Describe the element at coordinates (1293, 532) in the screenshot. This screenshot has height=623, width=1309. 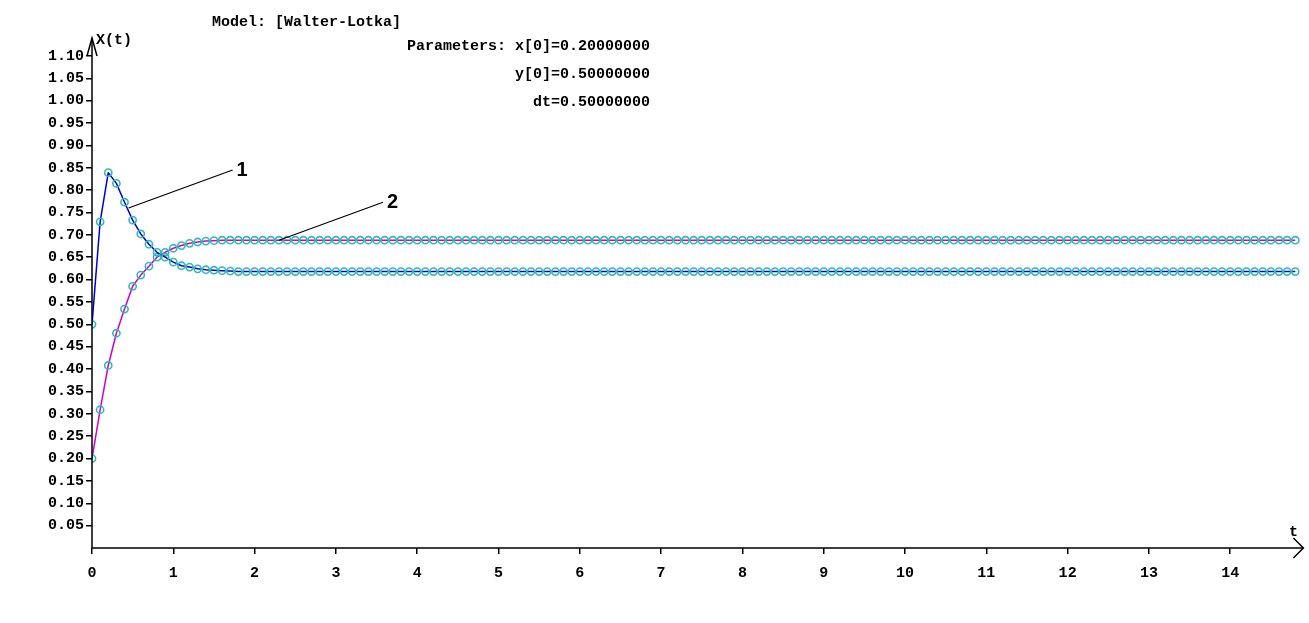
I see `x-axis-title: t` at that location.